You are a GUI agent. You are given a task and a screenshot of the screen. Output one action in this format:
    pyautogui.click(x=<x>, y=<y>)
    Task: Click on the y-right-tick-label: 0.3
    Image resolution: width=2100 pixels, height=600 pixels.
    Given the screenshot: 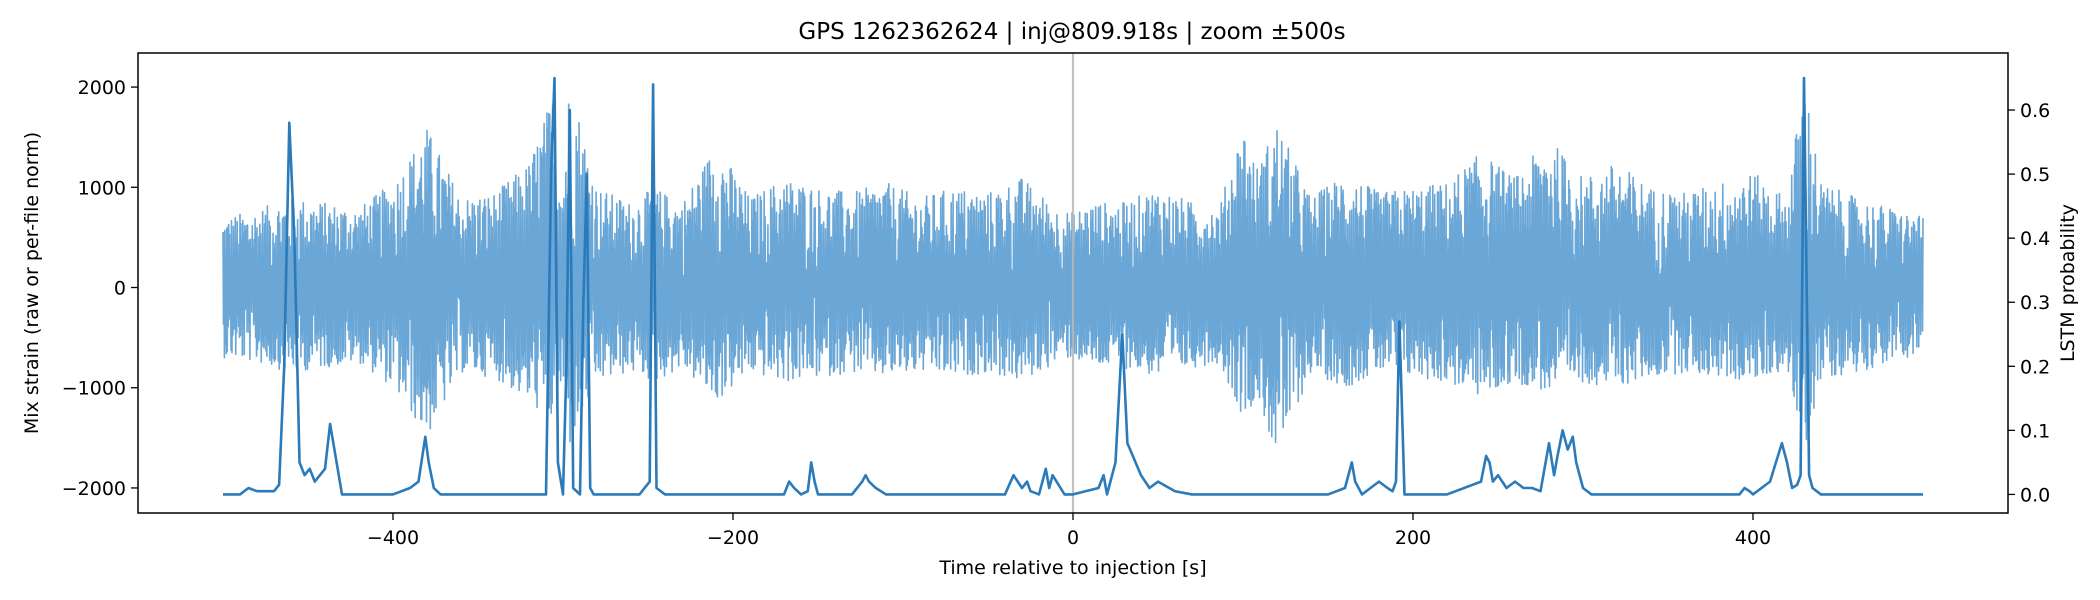 What is the action you would take?
    pyautogui.click(x=2035, y=303)
    